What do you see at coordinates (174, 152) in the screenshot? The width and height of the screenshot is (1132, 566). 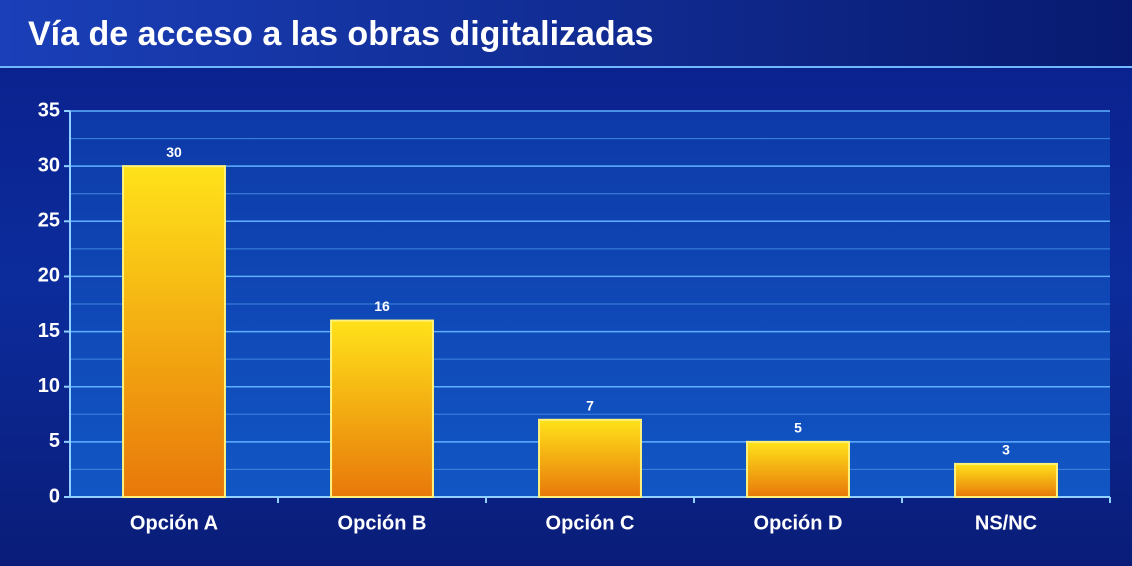 I see `value-label: 30` at bounding box center [174, 152].